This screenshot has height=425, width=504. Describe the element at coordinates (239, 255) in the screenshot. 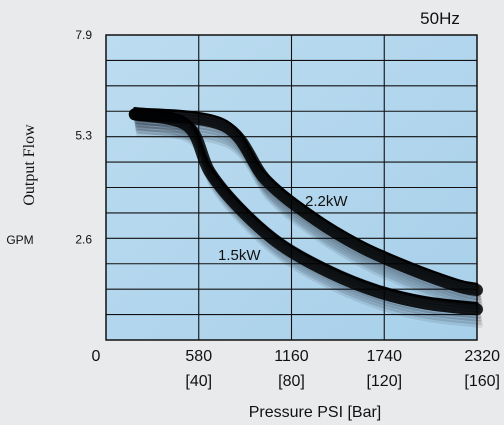

I see `series-label: 1.5kW` at that location.